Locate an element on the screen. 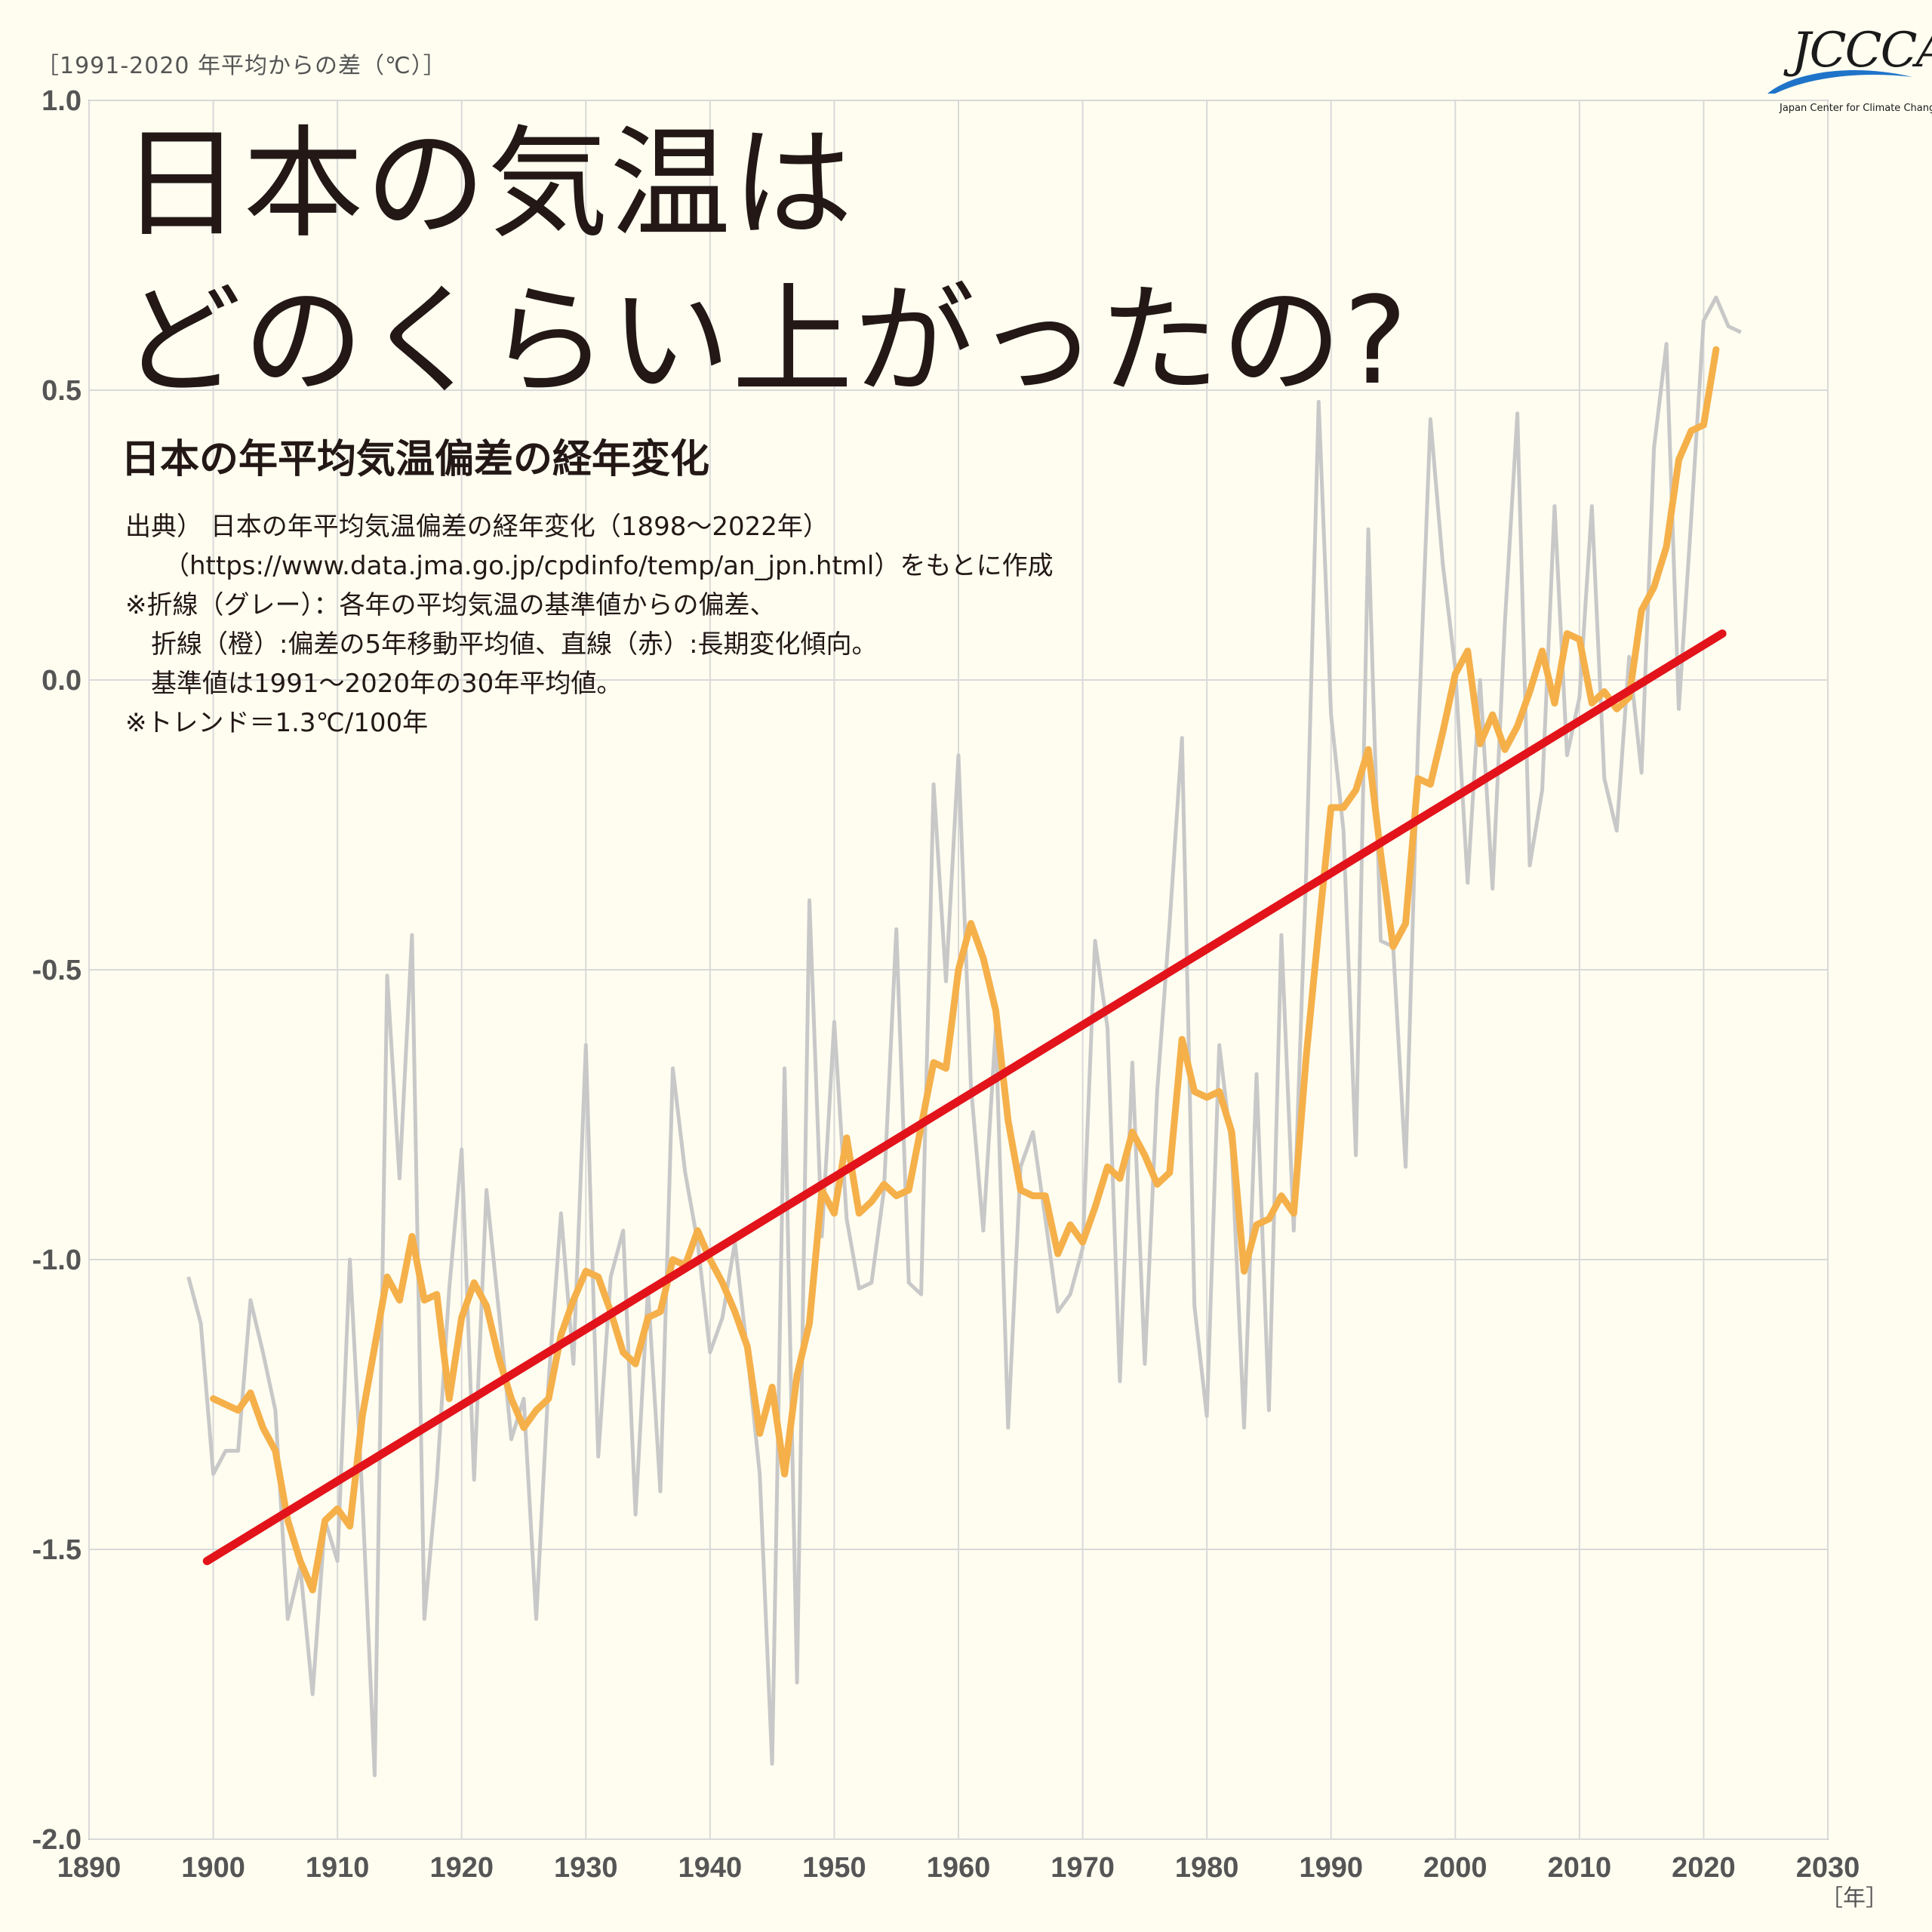 This screenshot has height=1932, width=1932. x-tick-label: 1910 is located at coordinates (338, 1868).